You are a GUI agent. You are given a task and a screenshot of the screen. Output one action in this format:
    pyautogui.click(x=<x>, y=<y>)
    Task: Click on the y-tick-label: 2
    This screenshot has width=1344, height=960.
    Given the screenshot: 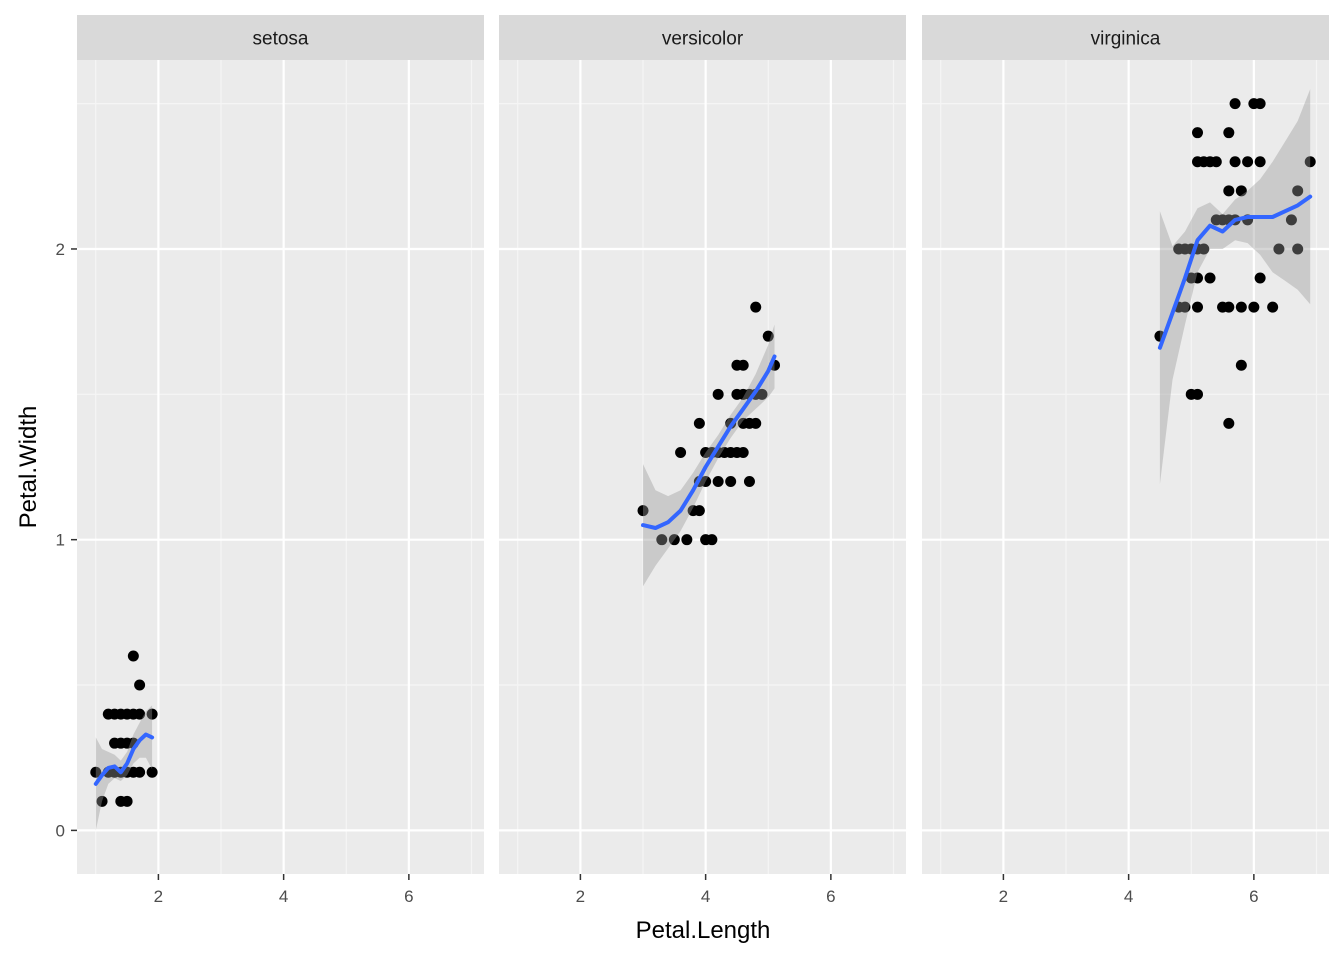 What is the action you would take?
    pyautogui.click(x=60, y=249)
    